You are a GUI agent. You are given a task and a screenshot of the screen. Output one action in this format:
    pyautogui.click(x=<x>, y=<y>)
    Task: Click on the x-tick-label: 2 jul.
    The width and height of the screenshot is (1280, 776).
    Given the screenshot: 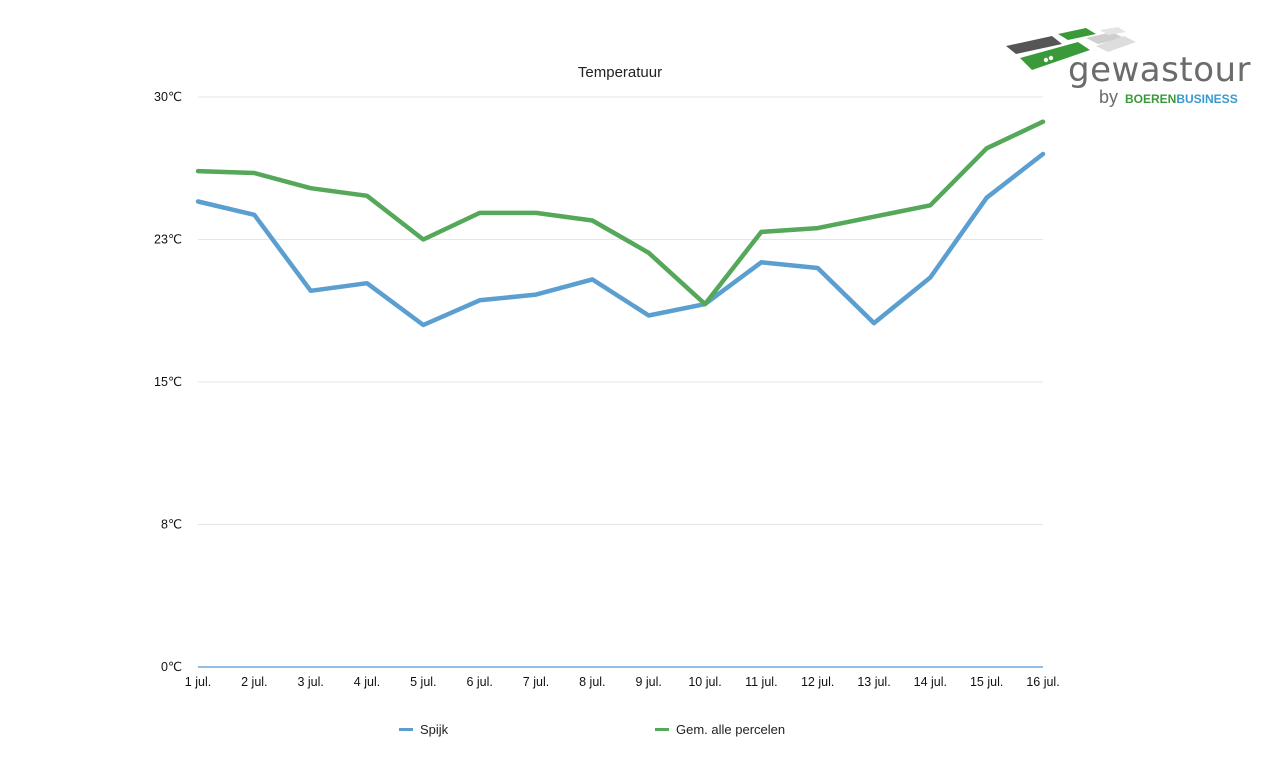 What is the action you would take?
    pyautogui.click(x=254, y=682)
    